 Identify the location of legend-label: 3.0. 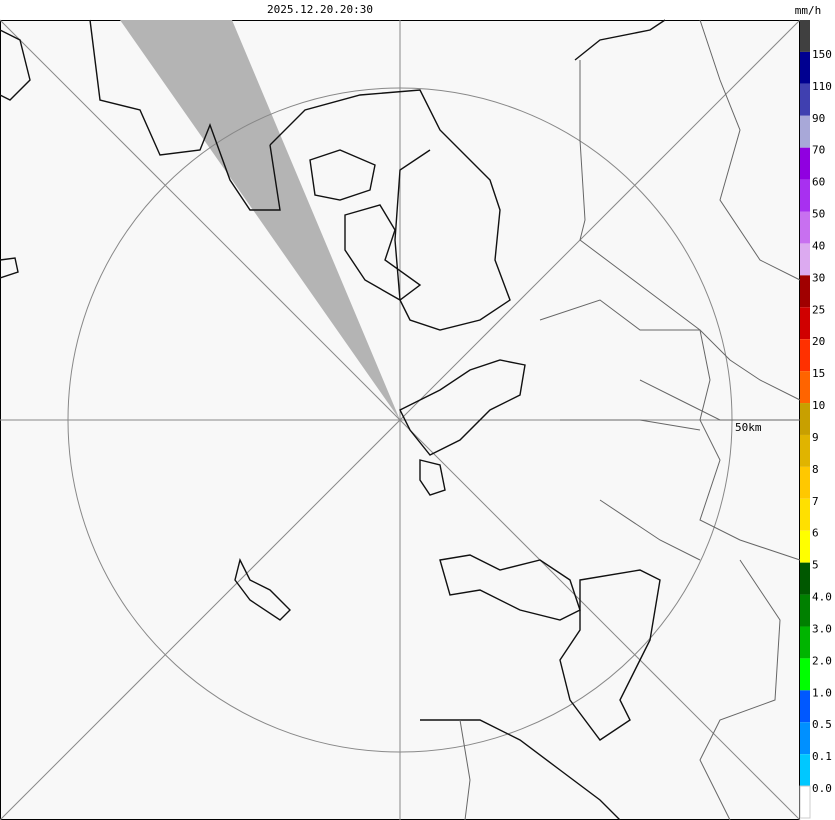
(822, 628).